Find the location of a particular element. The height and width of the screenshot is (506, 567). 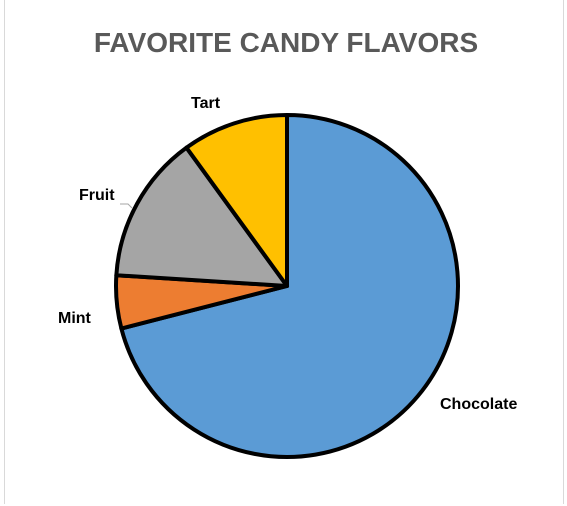

slice-label-fruit: Fruit is located at coordinates (97, 195).